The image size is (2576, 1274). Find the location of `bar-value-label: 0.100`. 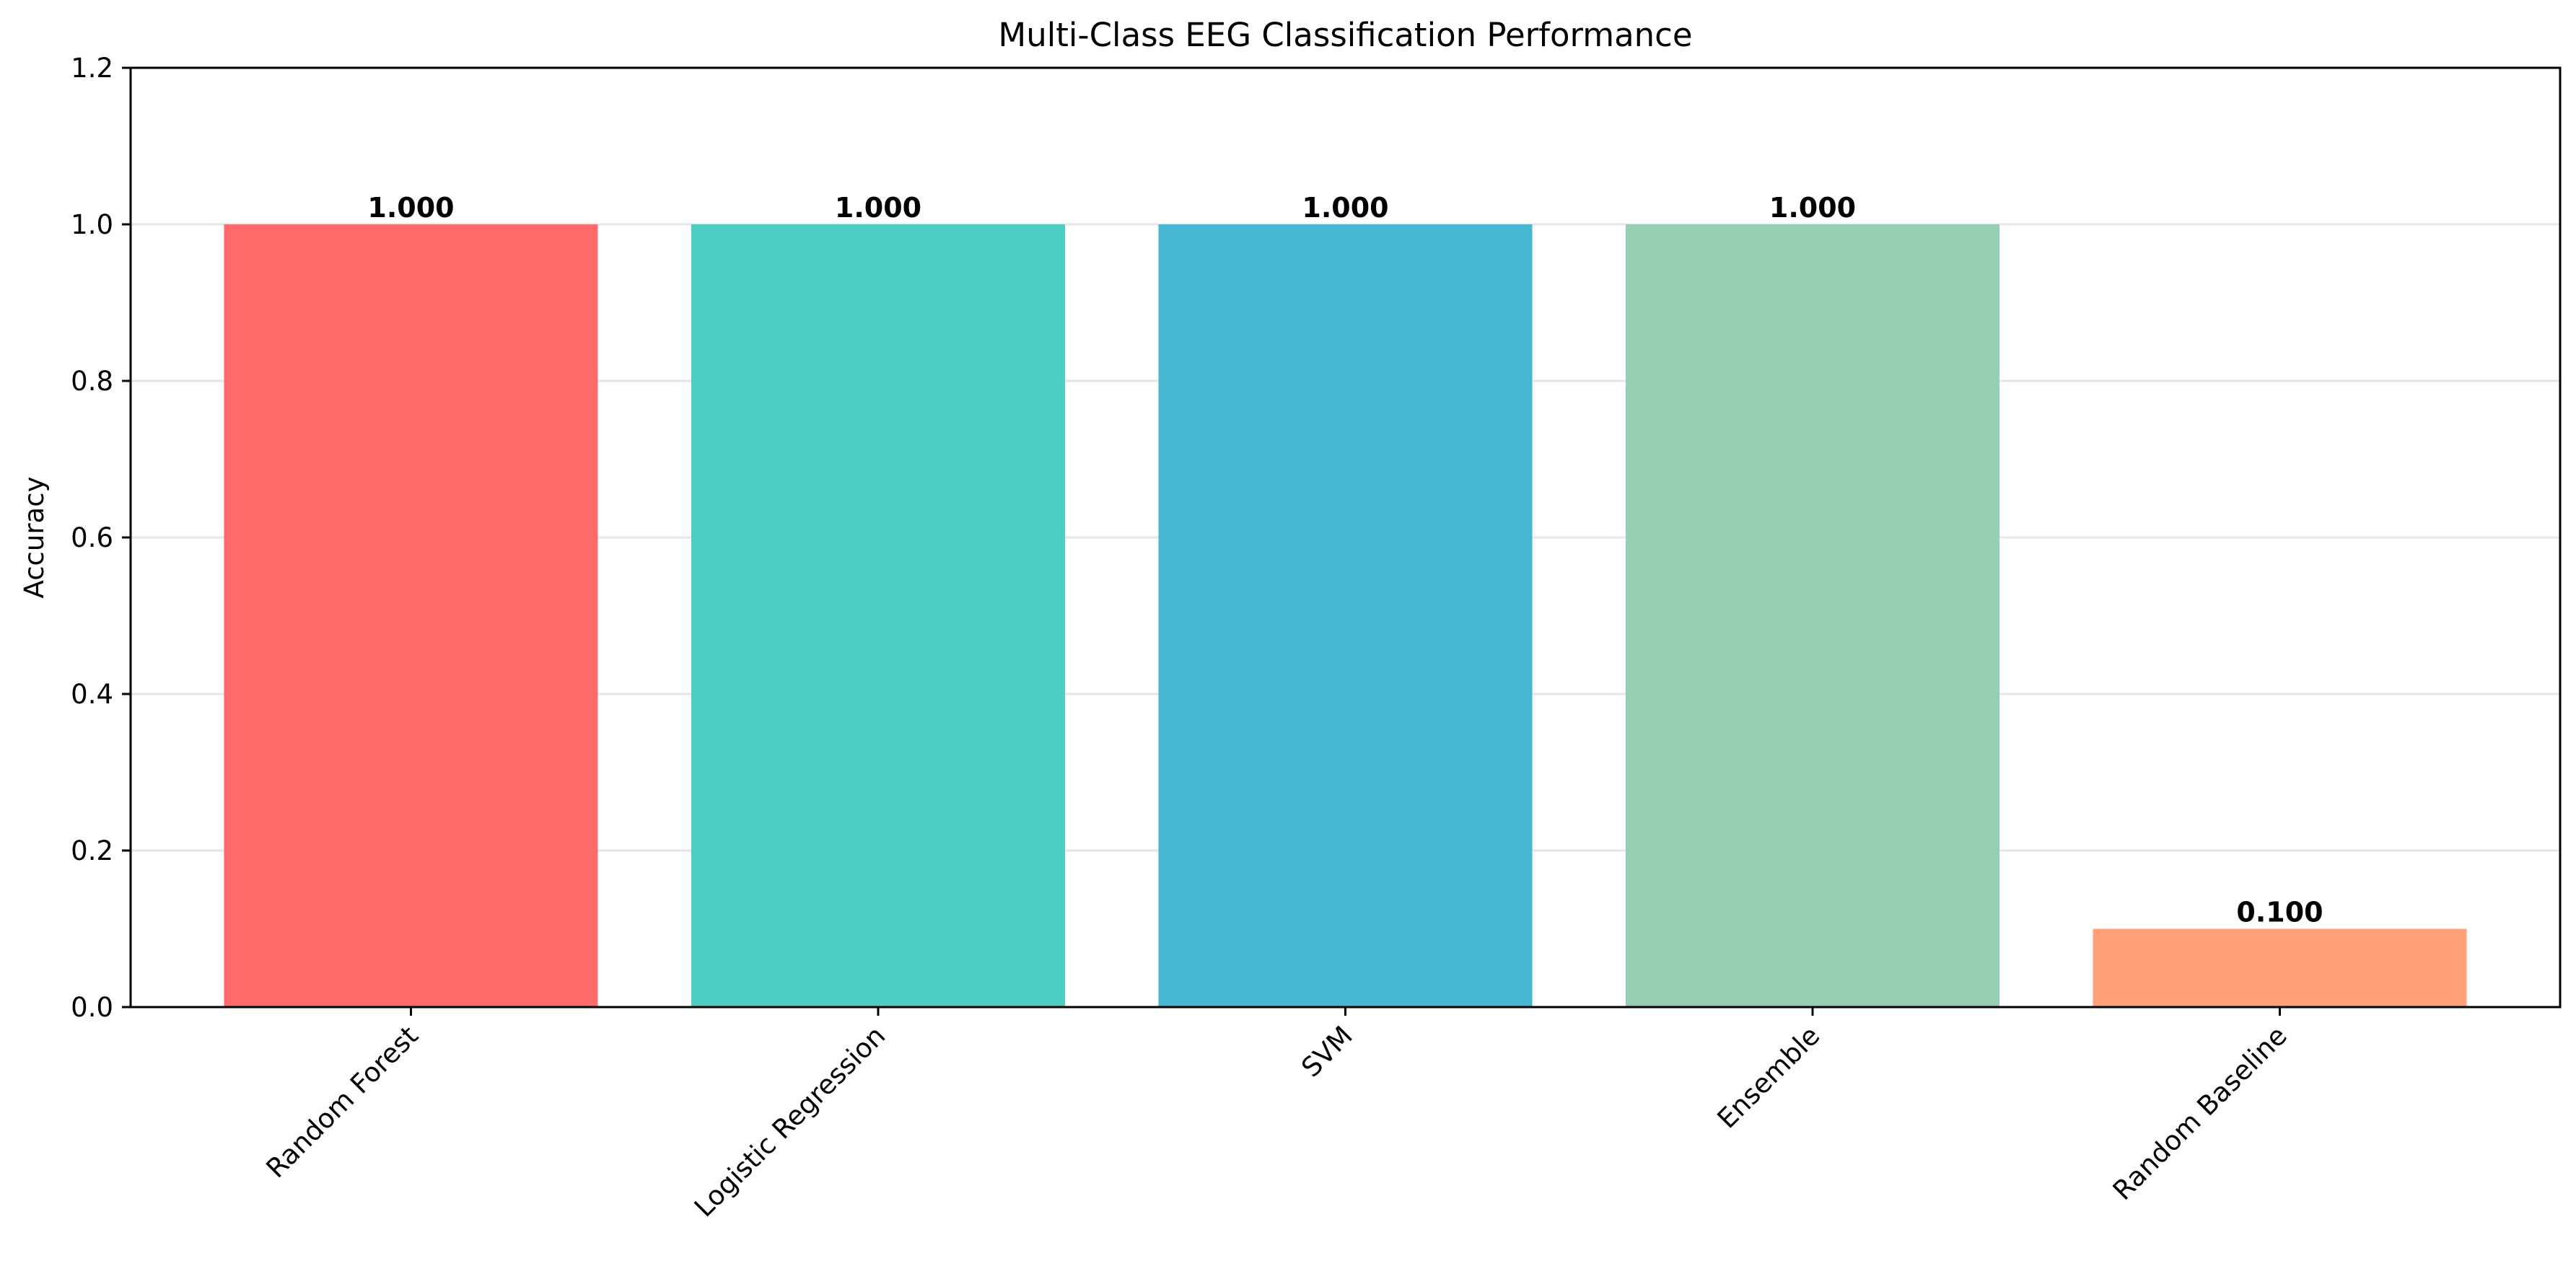

bar-value-label: 0.100 is located at coordinates (2279, 912).